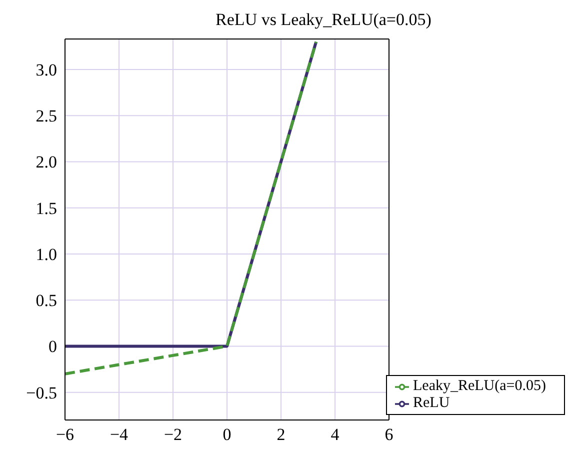  I want to click on y-tick-label: 1.5, so click(46, 208).